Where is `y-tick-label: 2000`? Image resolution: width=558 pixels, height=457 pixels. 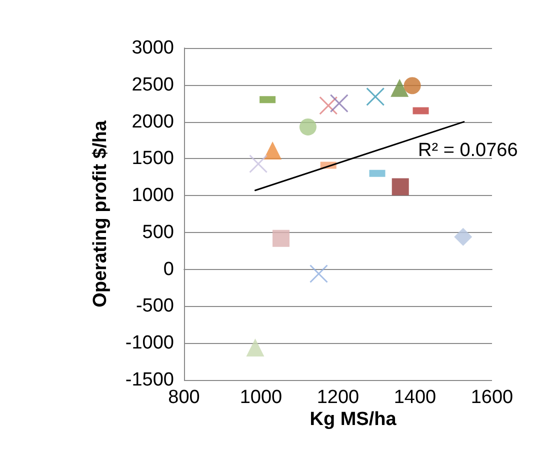 y-tick-label: 2000 is located at coordinates (153, 121).